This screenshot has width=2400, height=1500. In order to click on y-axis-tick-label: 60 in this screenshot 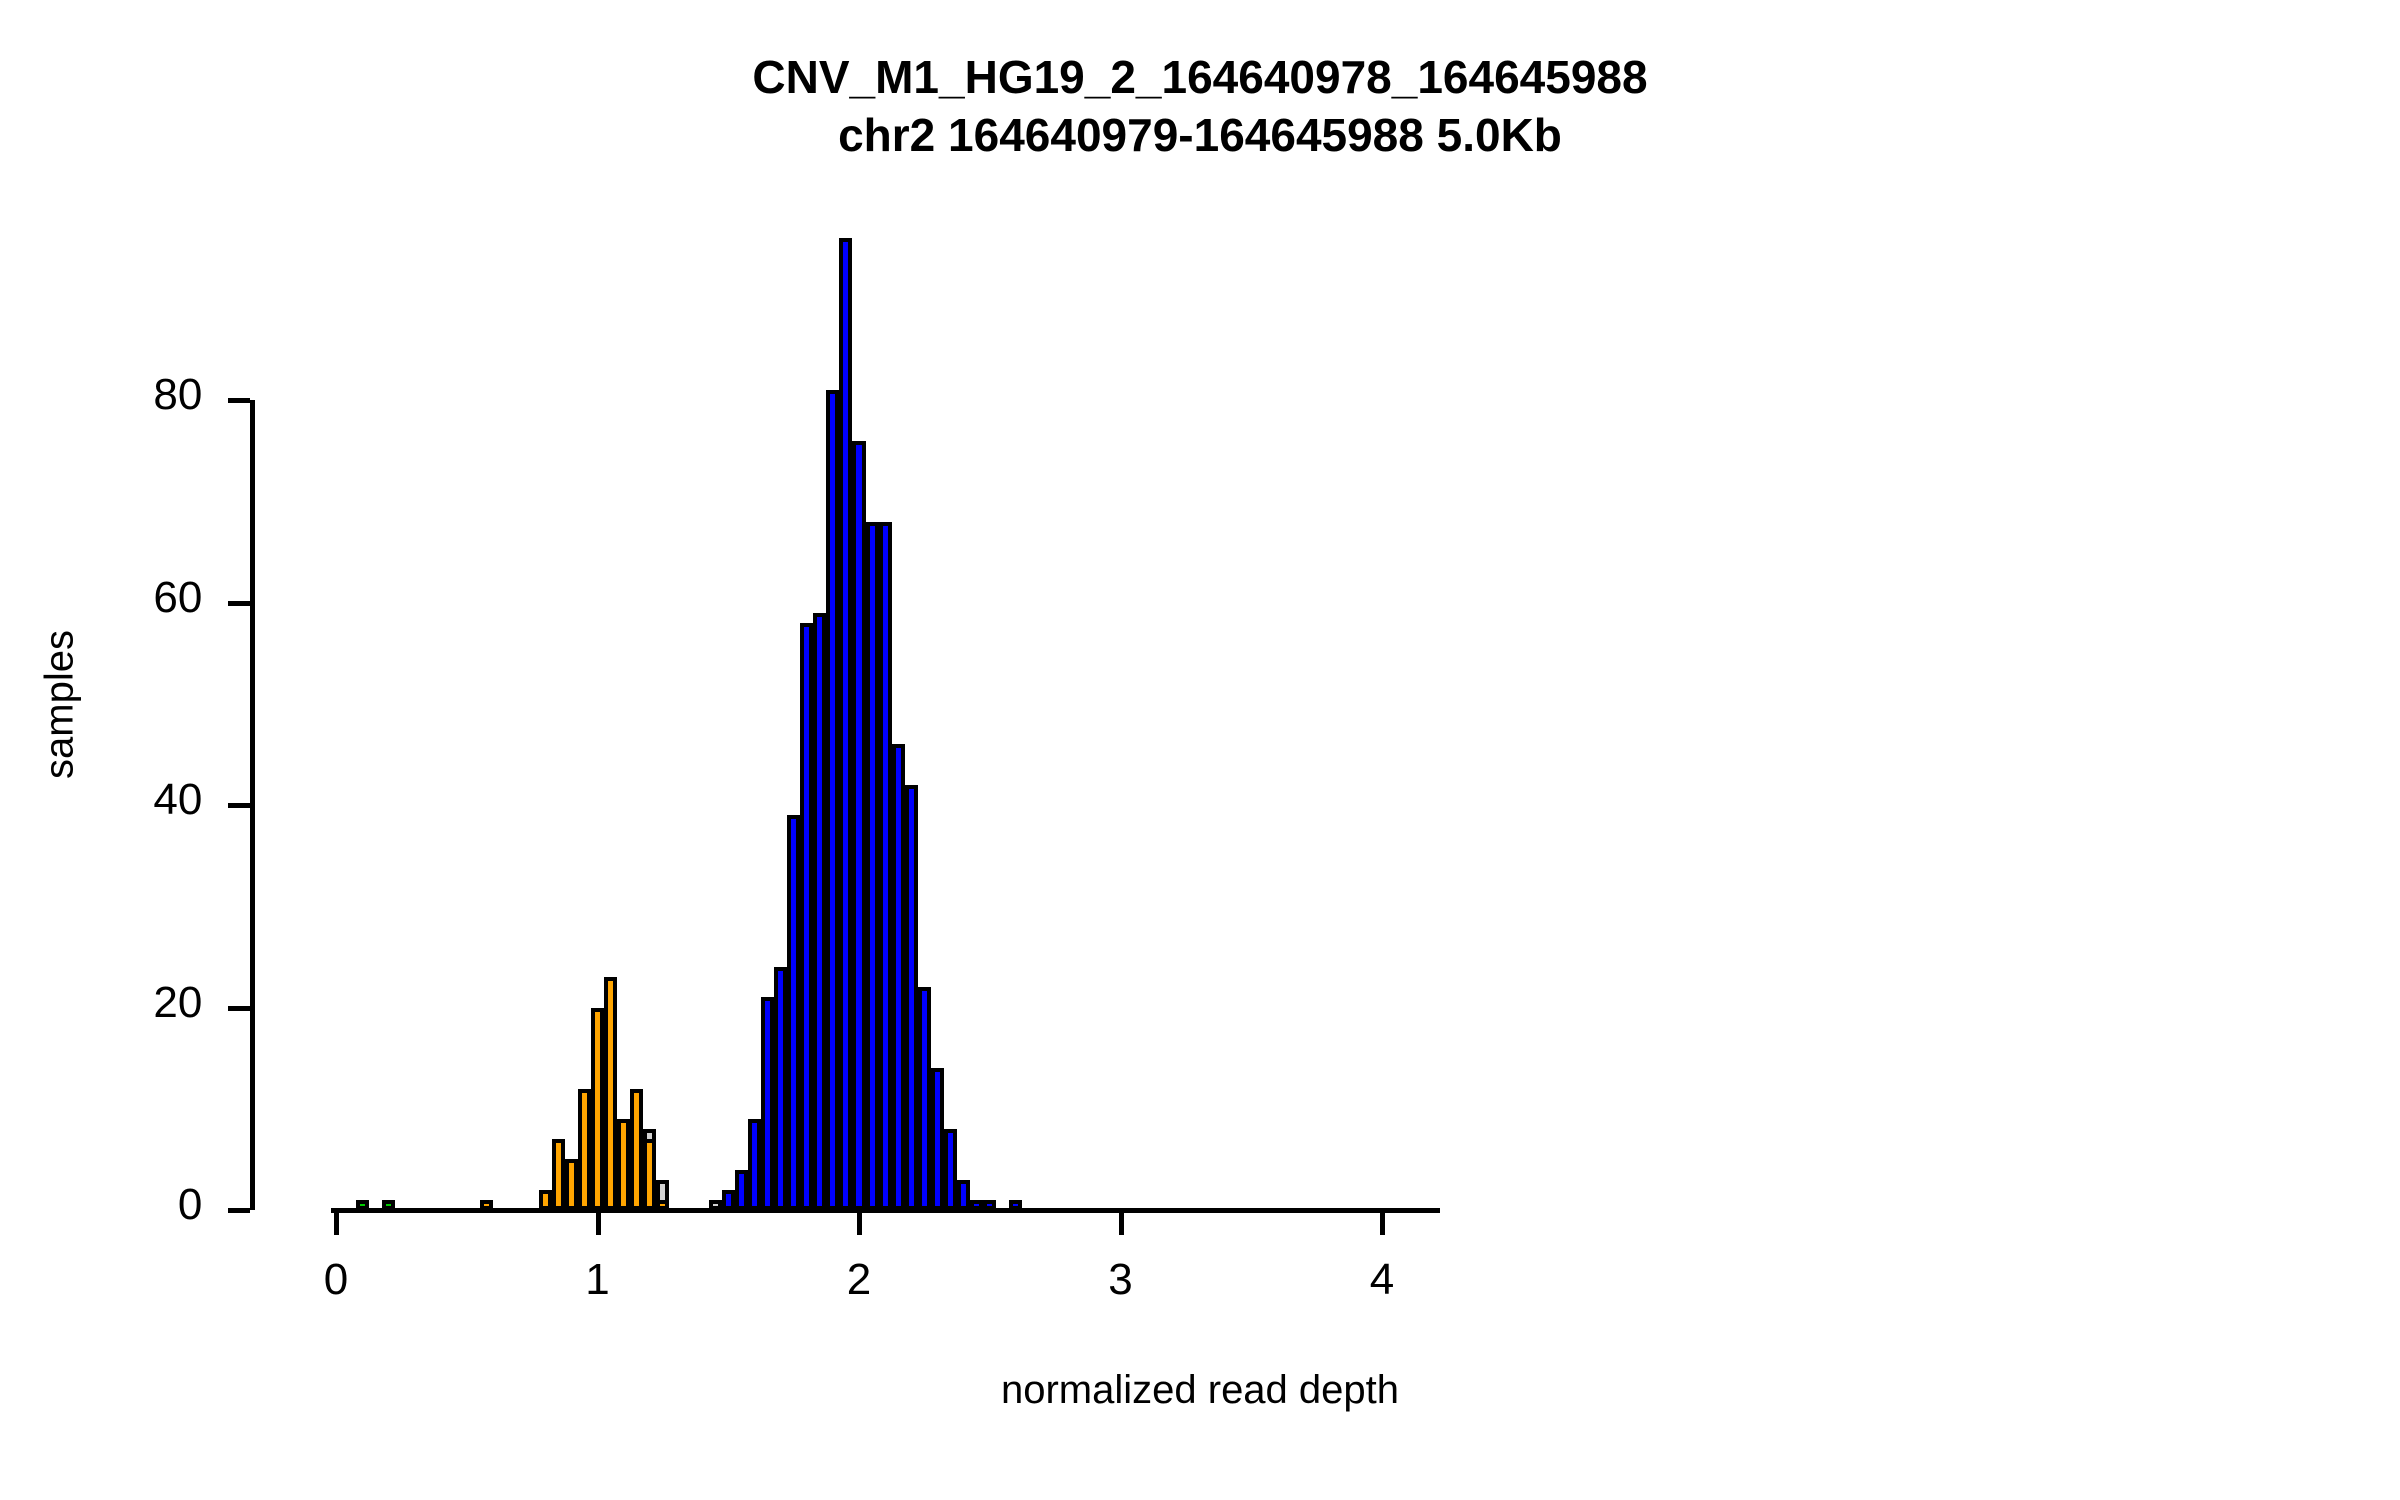, I will do `click(178, 597)`.